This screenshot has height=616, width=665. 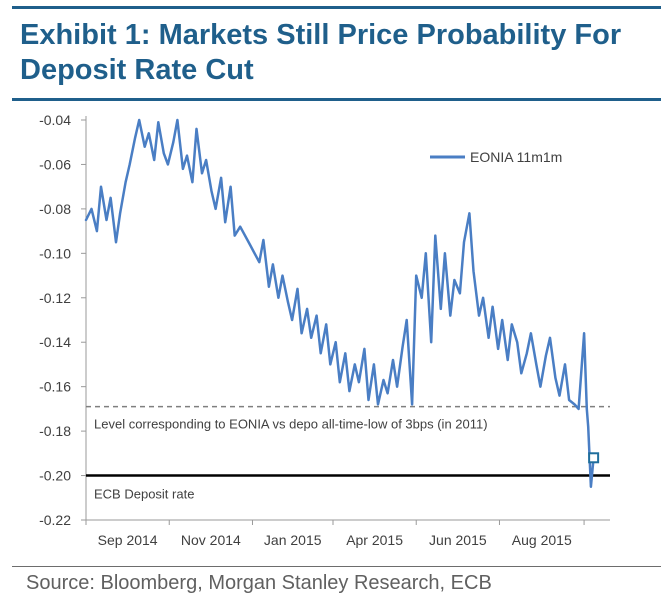 I want to click on x-tick-label: Aug 2015, so click(x=542, y=540).